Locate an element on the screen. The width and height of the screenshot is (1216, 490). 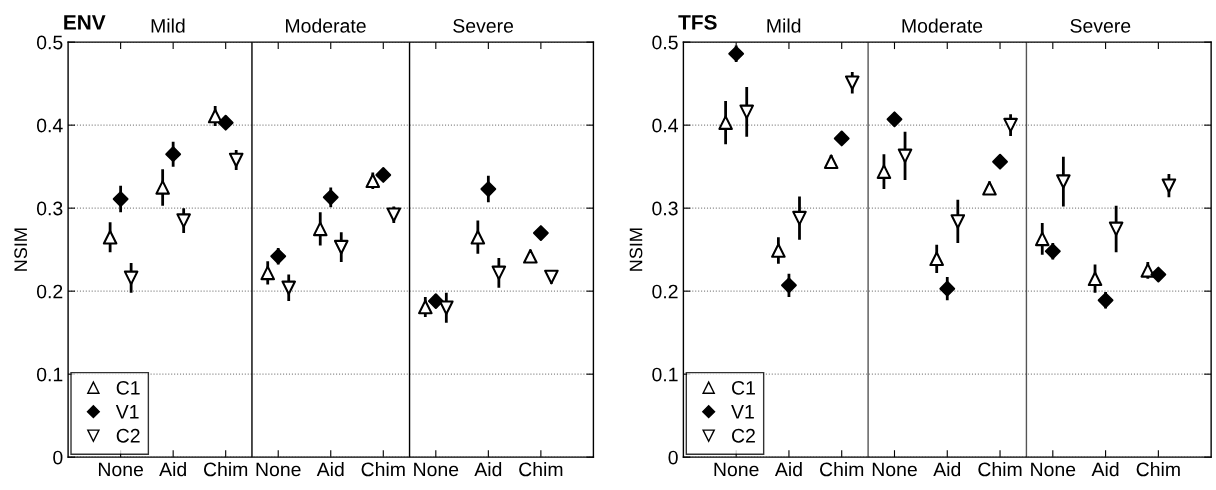
chart-title: TFS is located at coordinates (697, 22).